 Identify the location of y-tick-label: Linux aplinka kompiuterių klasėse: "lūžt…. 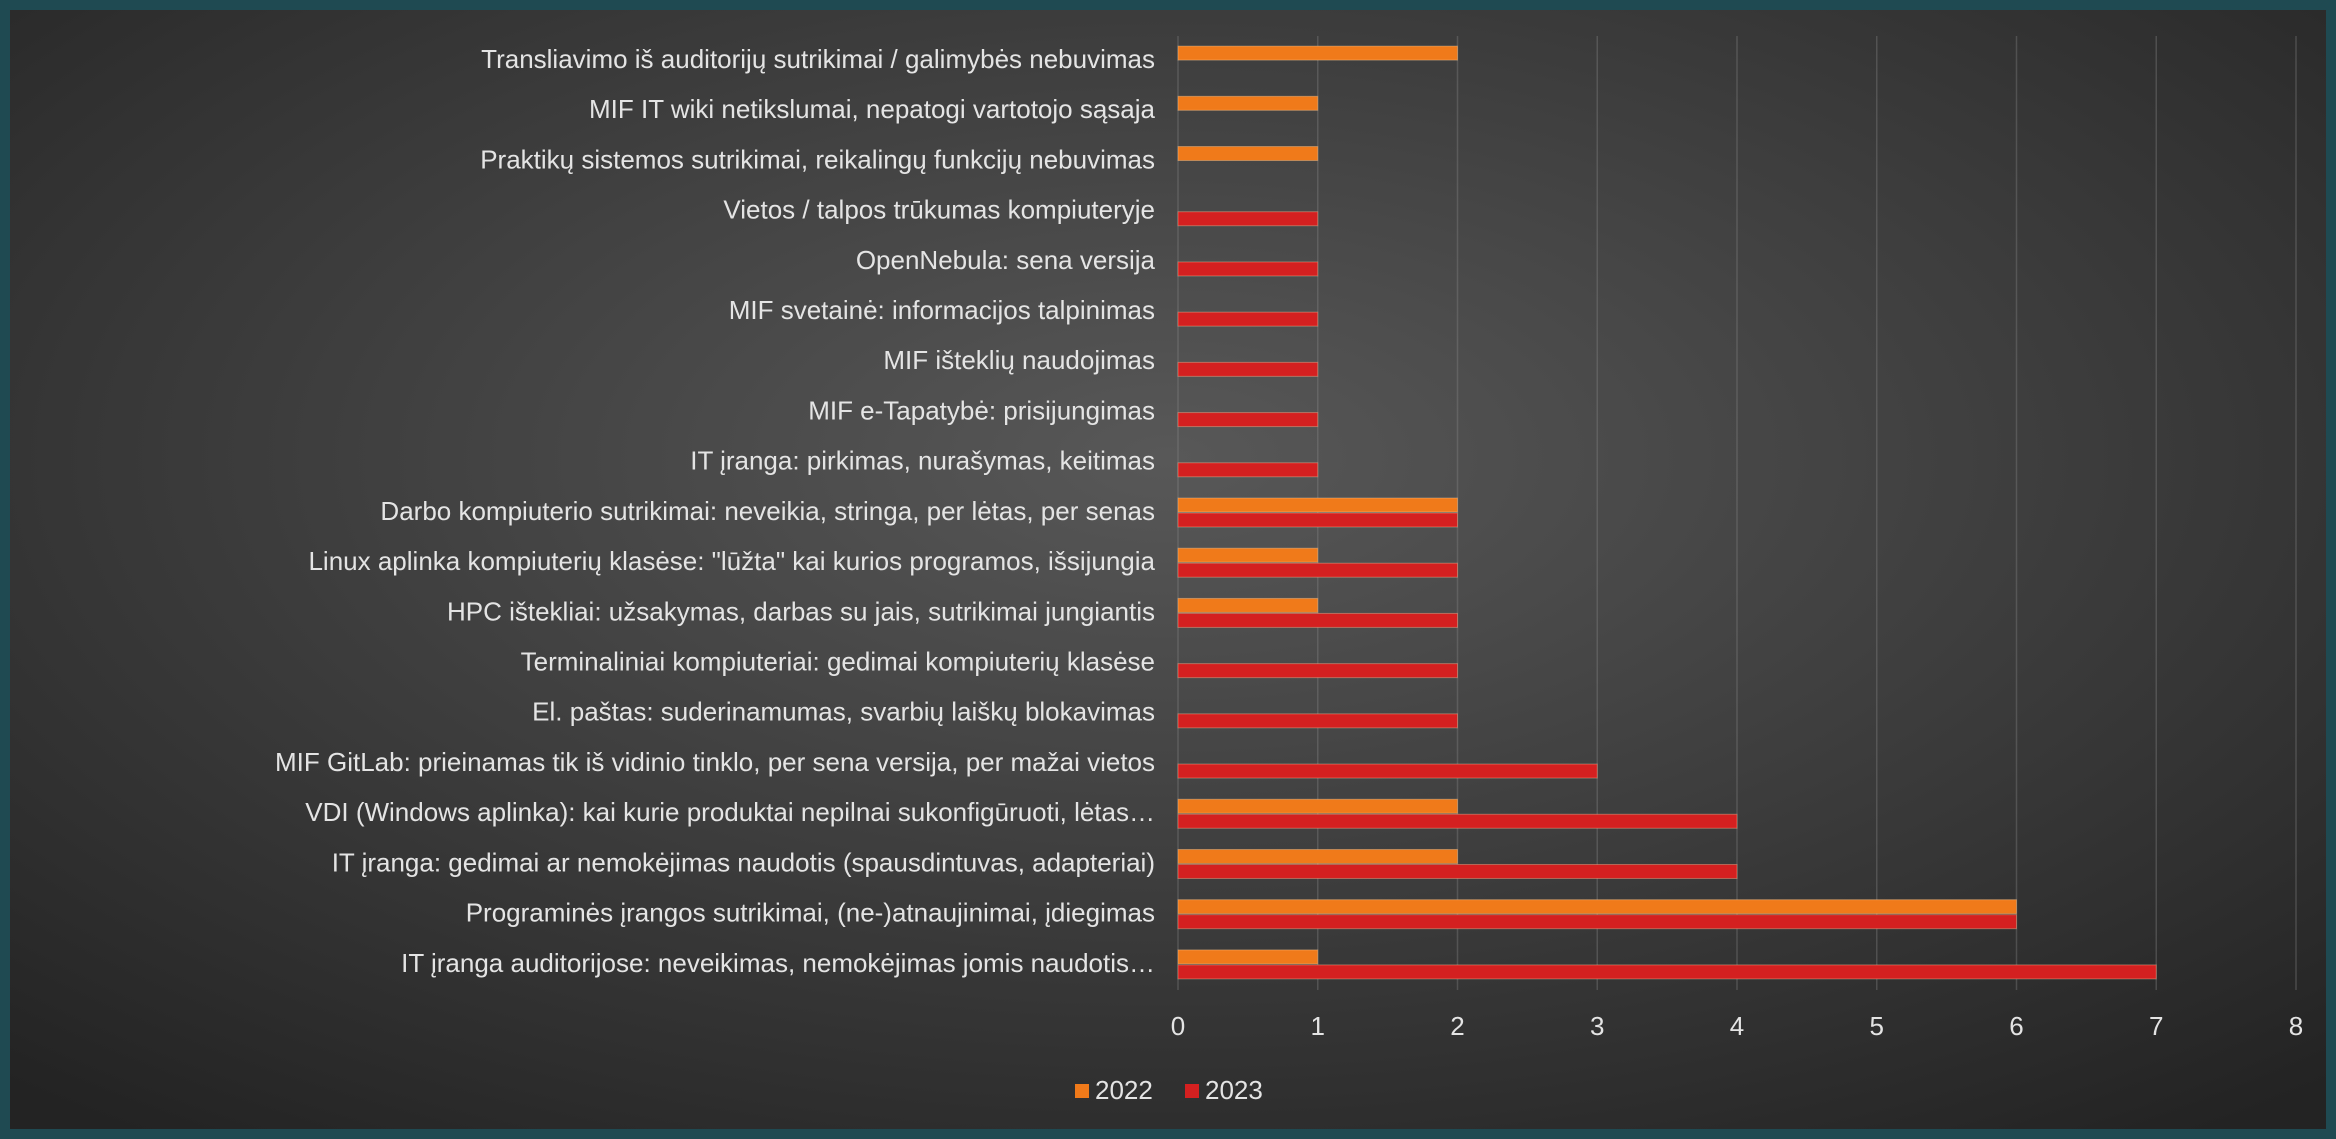
(731, 561).